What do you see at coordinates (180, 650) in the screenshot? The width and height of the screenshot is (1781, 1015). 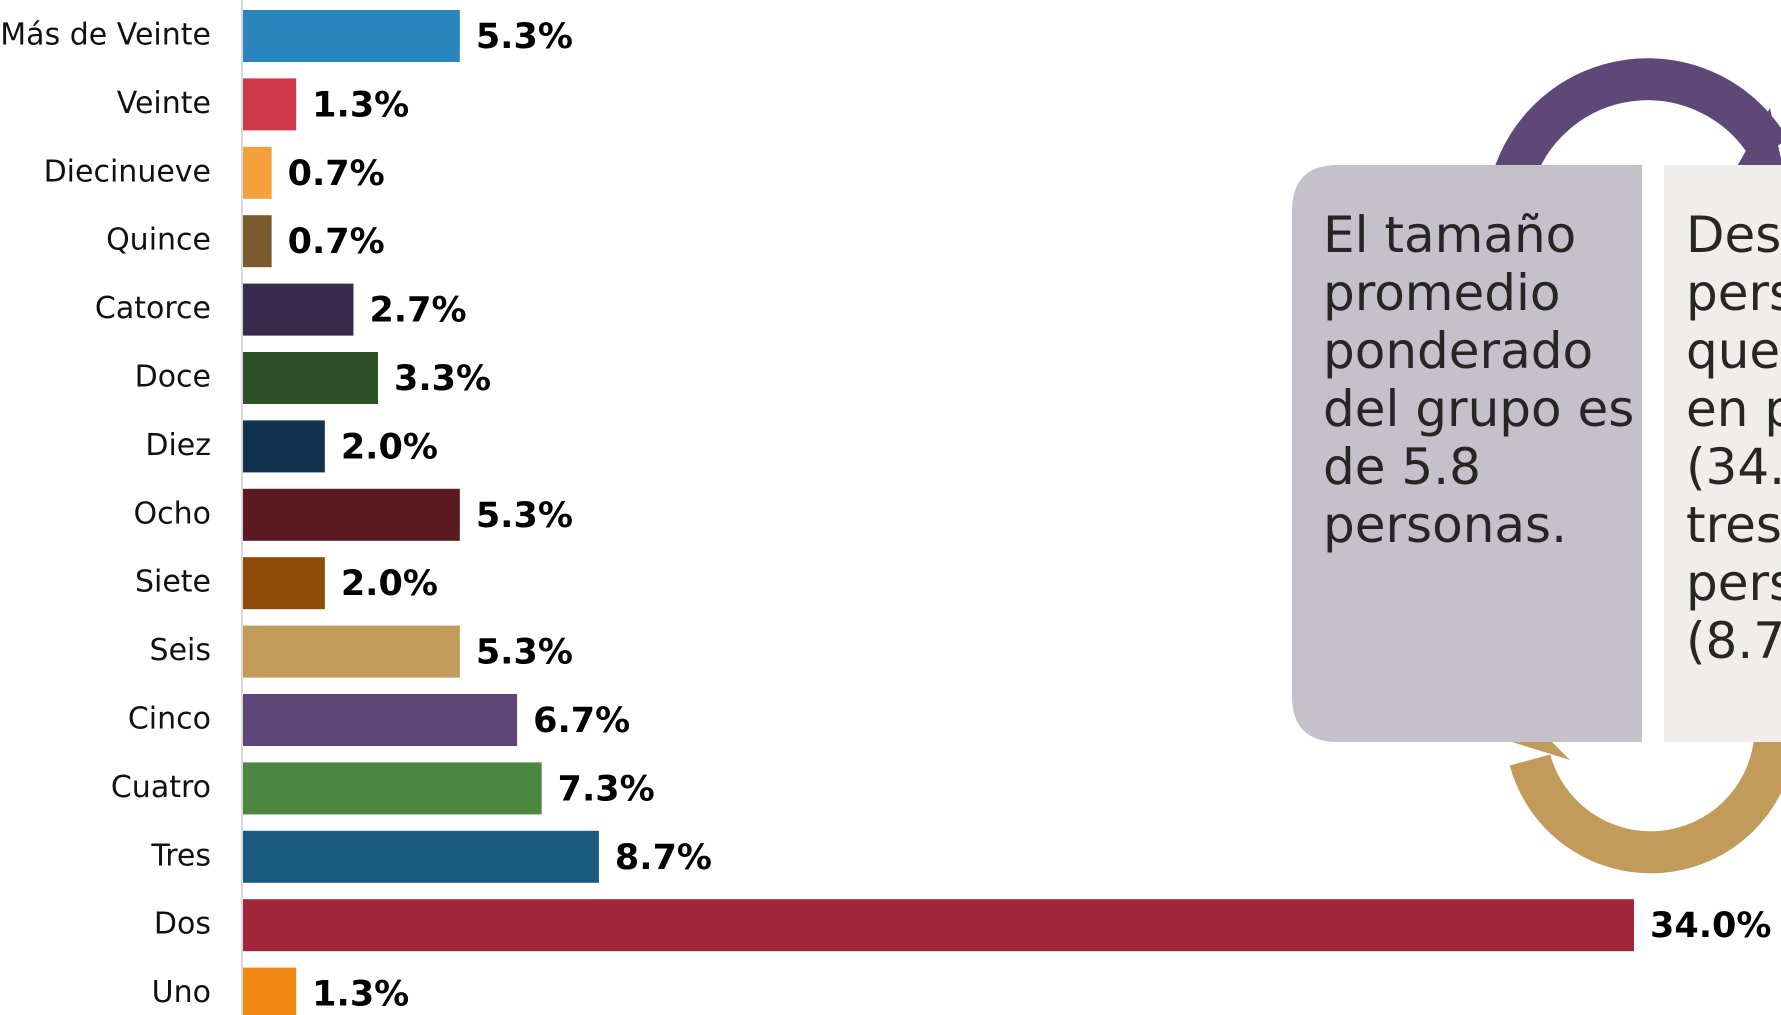 I see `category-label: Seis` at bounding box center [180, 650].